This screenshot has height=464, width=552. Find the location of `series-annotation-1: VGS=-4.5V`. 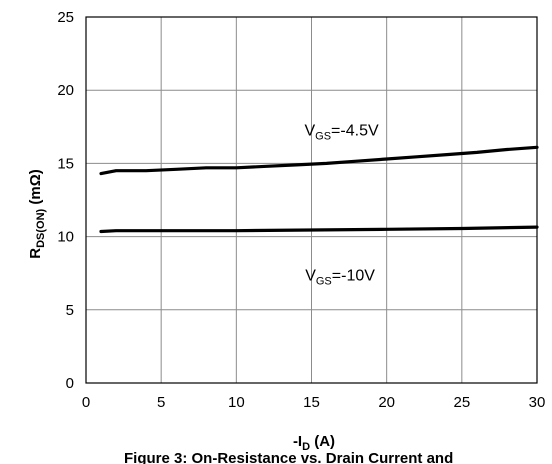

series-annotation-1: VGS=-4.5V is located at coordinates (341, 133).